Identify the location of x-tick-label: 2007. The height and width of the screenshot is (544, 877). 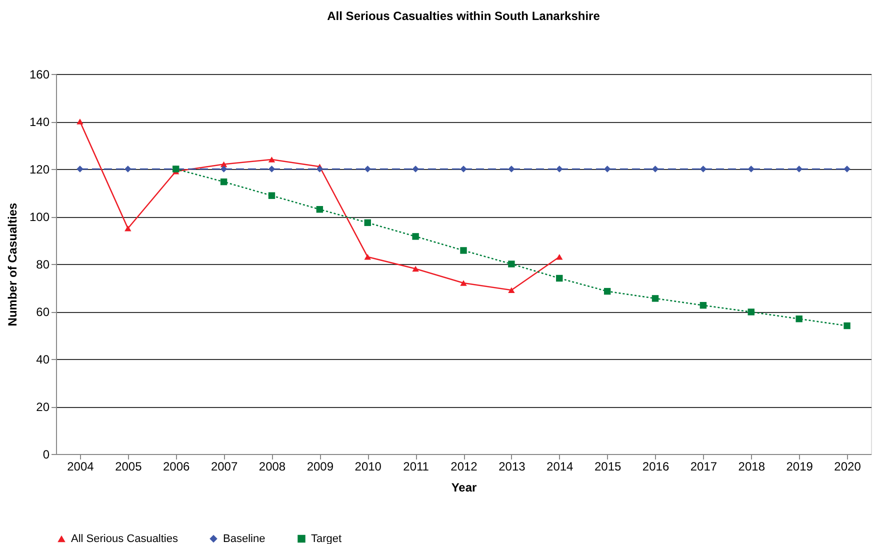
(224, 467).